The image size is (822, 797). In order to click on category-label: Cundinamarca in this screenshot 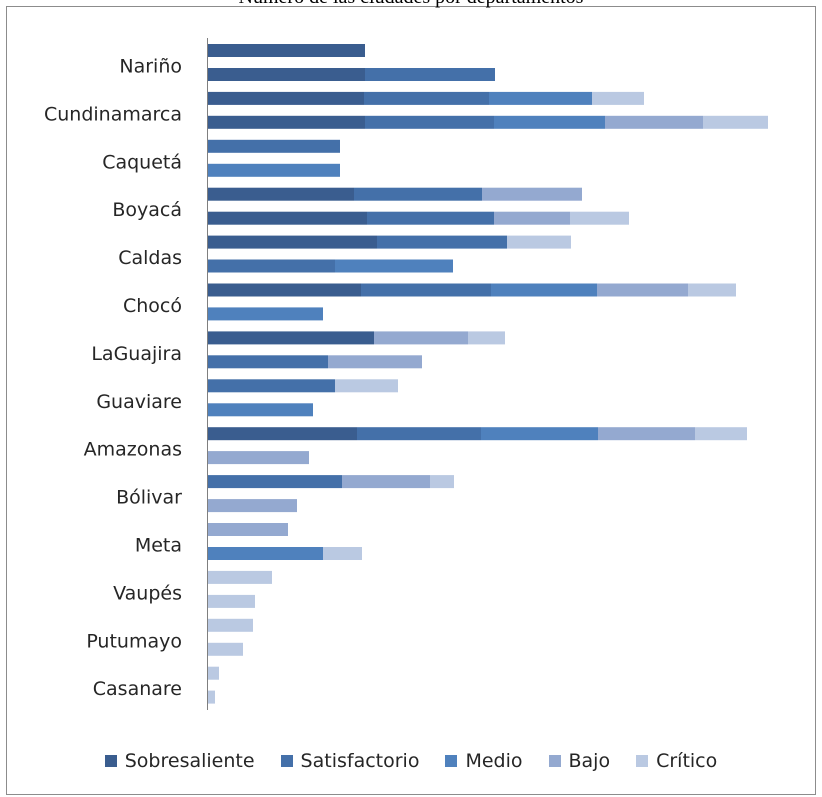, I will do `click(113, 114)`.